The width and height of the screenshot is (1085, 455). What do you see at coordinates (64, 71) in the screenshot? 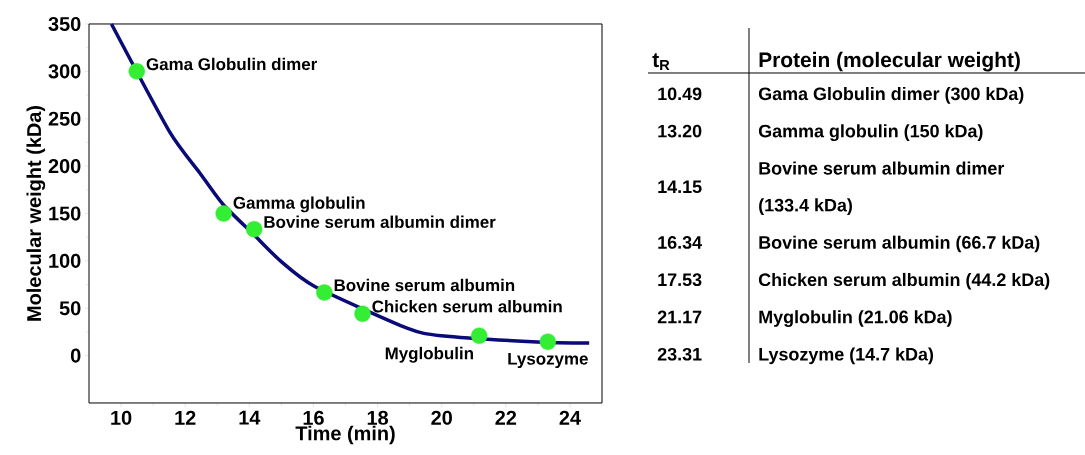
I see `y-tick-label: 300` at bounding box center [64, 71].